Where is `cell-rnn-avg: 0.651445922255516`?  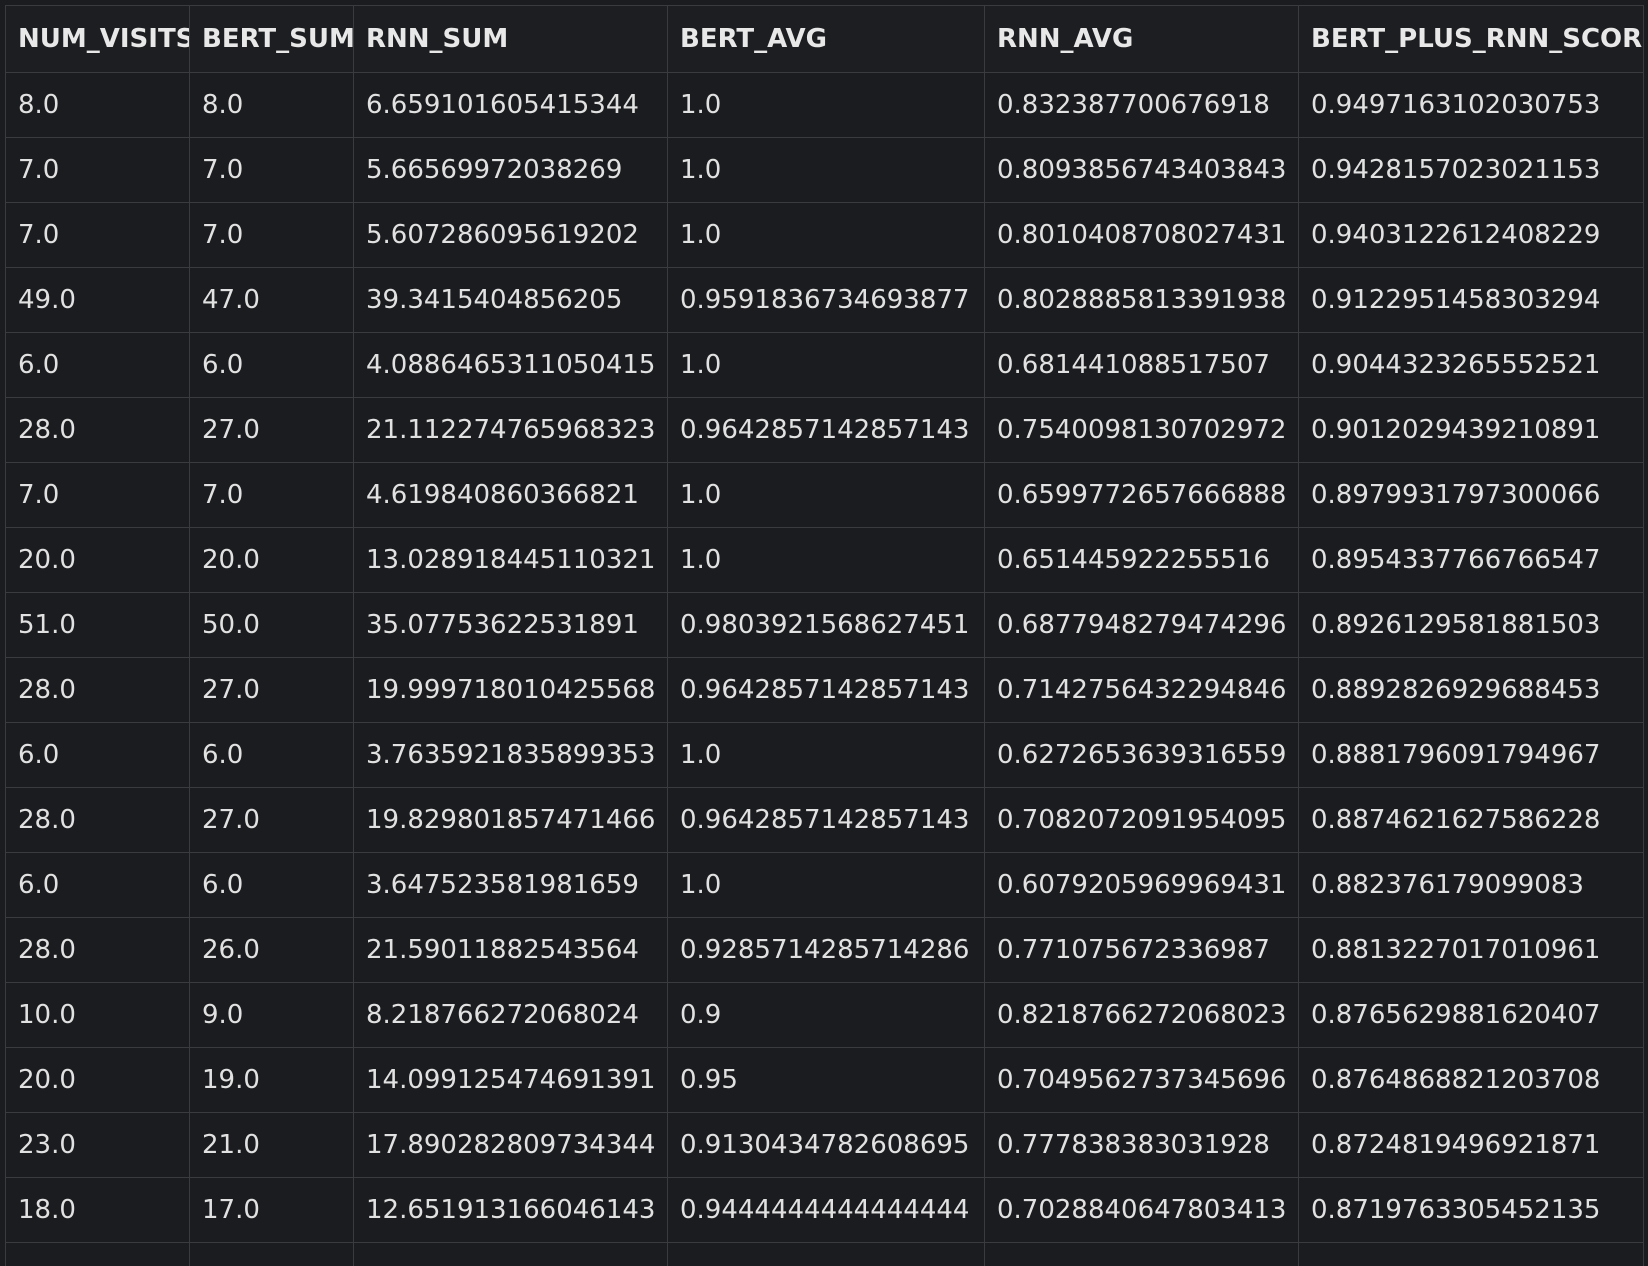
cell-rnn-avg: 0.651445922255516 is located at coordinates (1141, 560).